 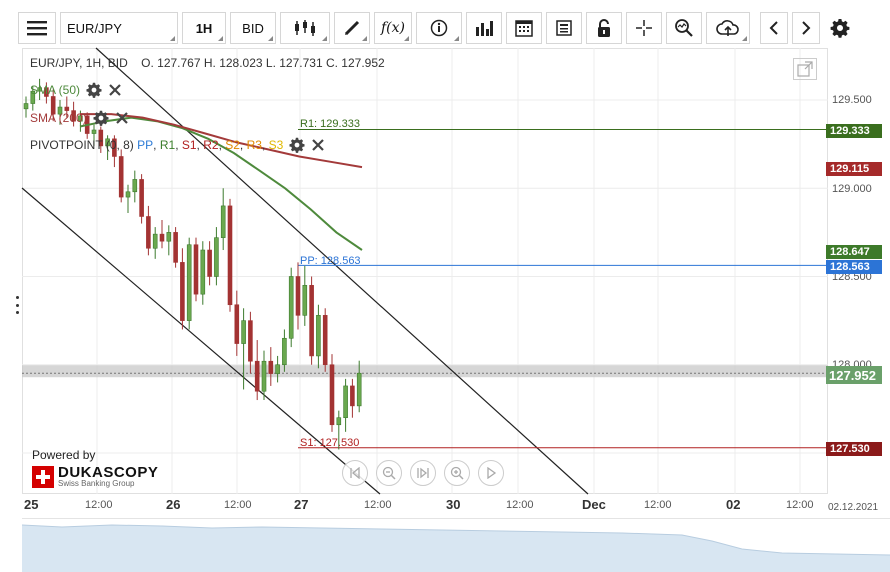 I want to click on price-side-selector: BID, so click(x=253, y=28).